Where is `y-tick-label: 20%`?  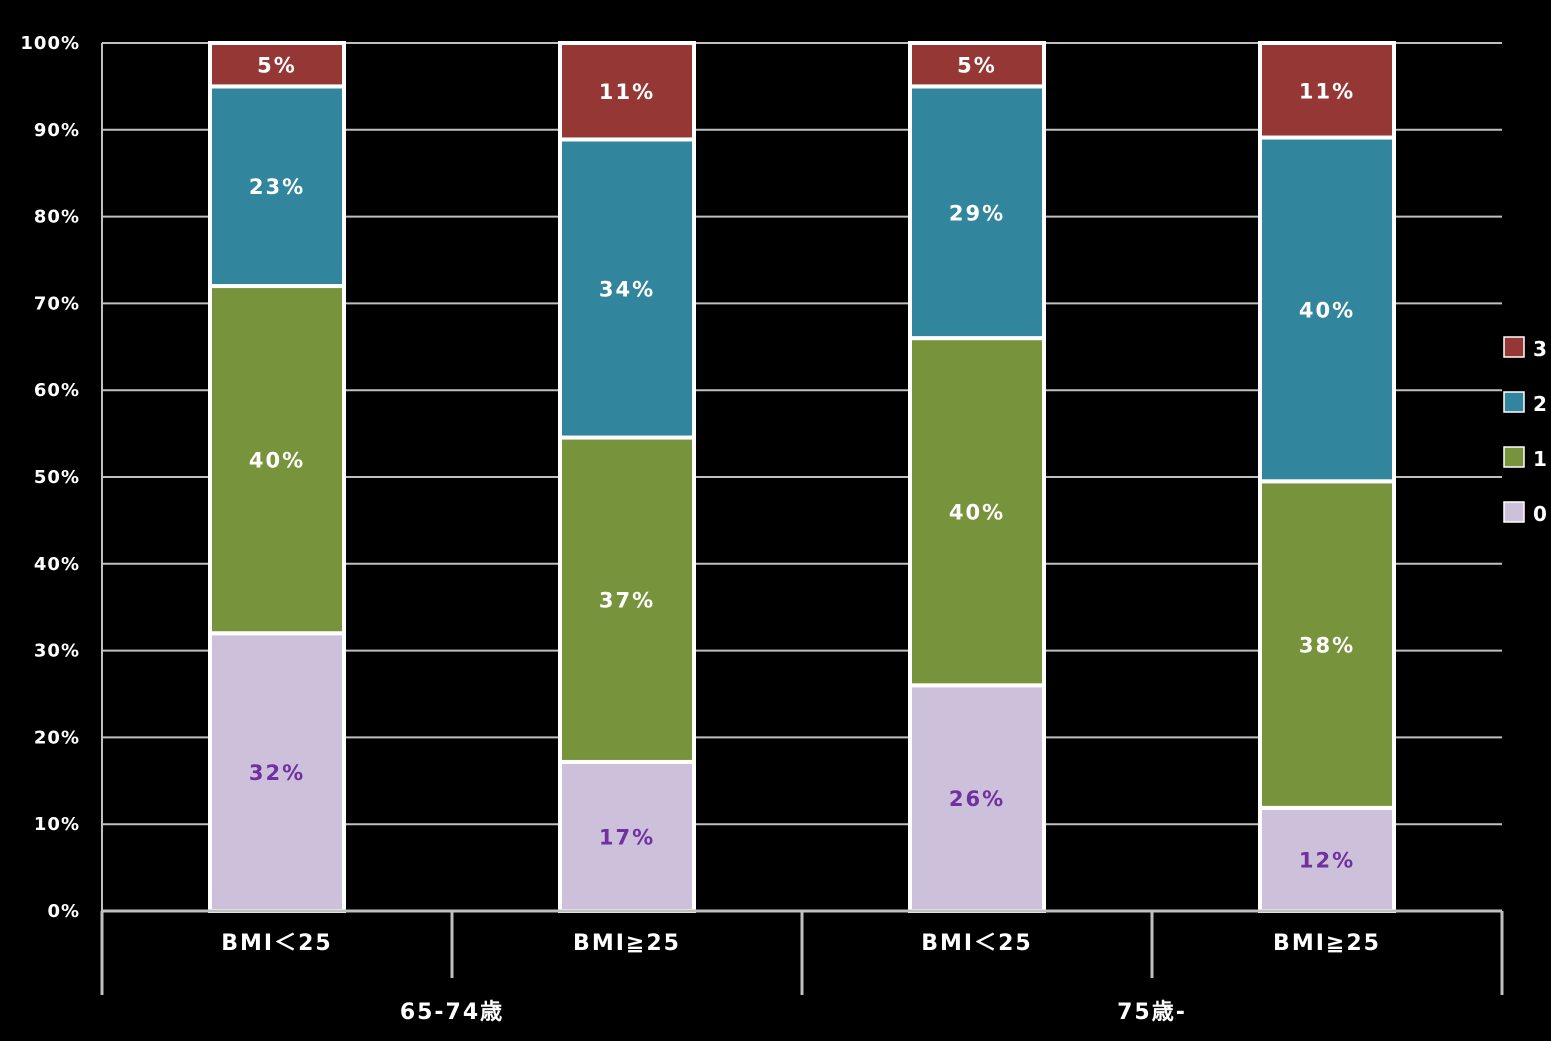
y-tick-label: 20% is located at coordinates (57, 737).